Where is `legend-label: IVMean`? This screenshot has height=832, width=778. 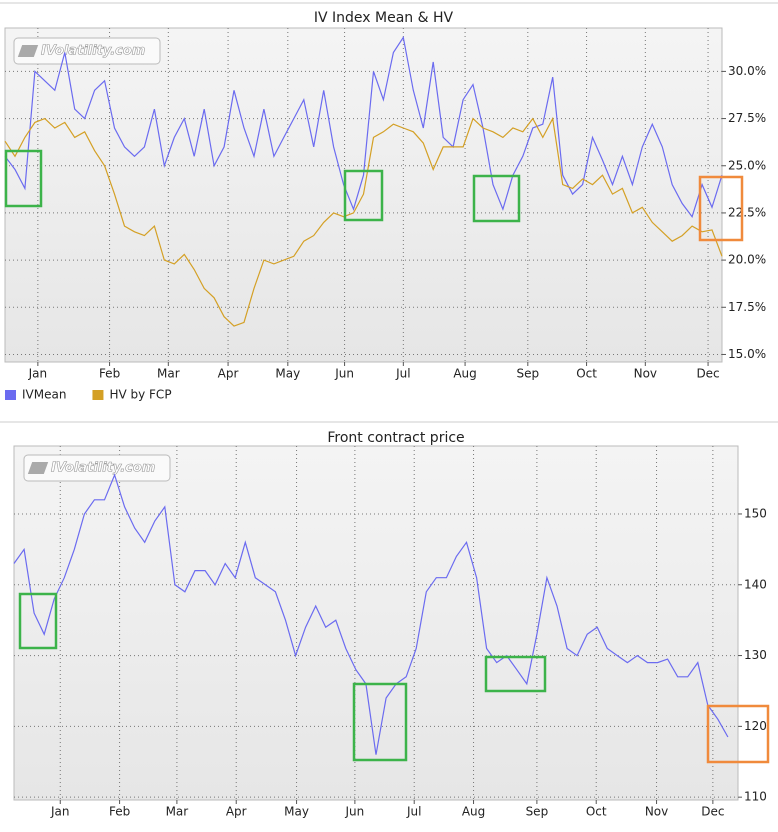
legend-label: IVMean is located at coordinates (44, 395).